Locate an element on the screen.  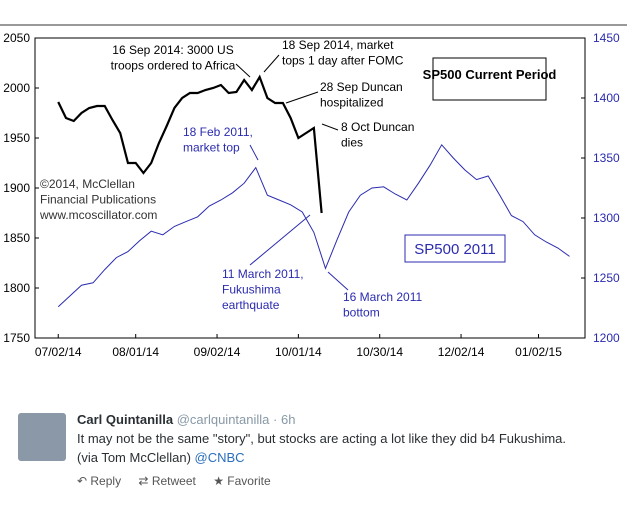
tweet-time: 6h is located at coordinates (288, 419).